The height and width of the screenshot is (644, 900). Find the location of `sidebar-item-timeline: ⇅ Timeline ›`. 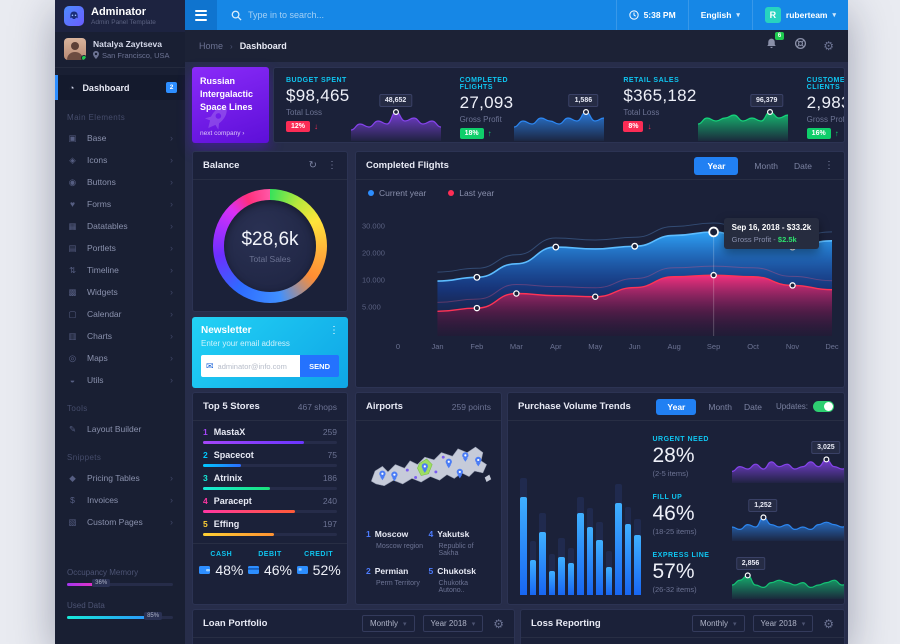

sidebar-item-timeline: ⇅ Timeline › is located at coordinates (120, 270).